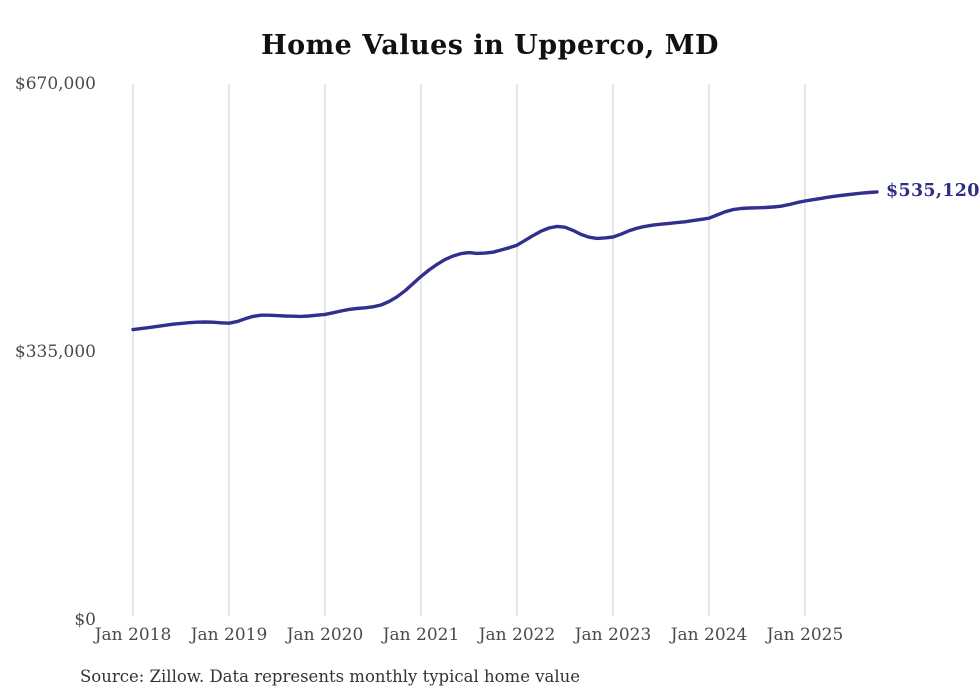 The width and height of the screenshot is (980, 699). What do you see at coordinates (517, 635) in the screenshot?
I see `x-tick-label: Jan 2022` at bounding box center [517, 635].